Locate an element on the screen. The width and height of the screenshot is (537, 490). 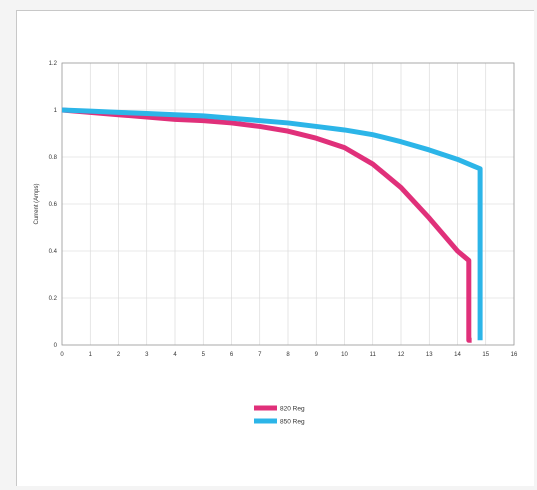
y-tick-label: 1.2 is located at coordinates (53, 64).